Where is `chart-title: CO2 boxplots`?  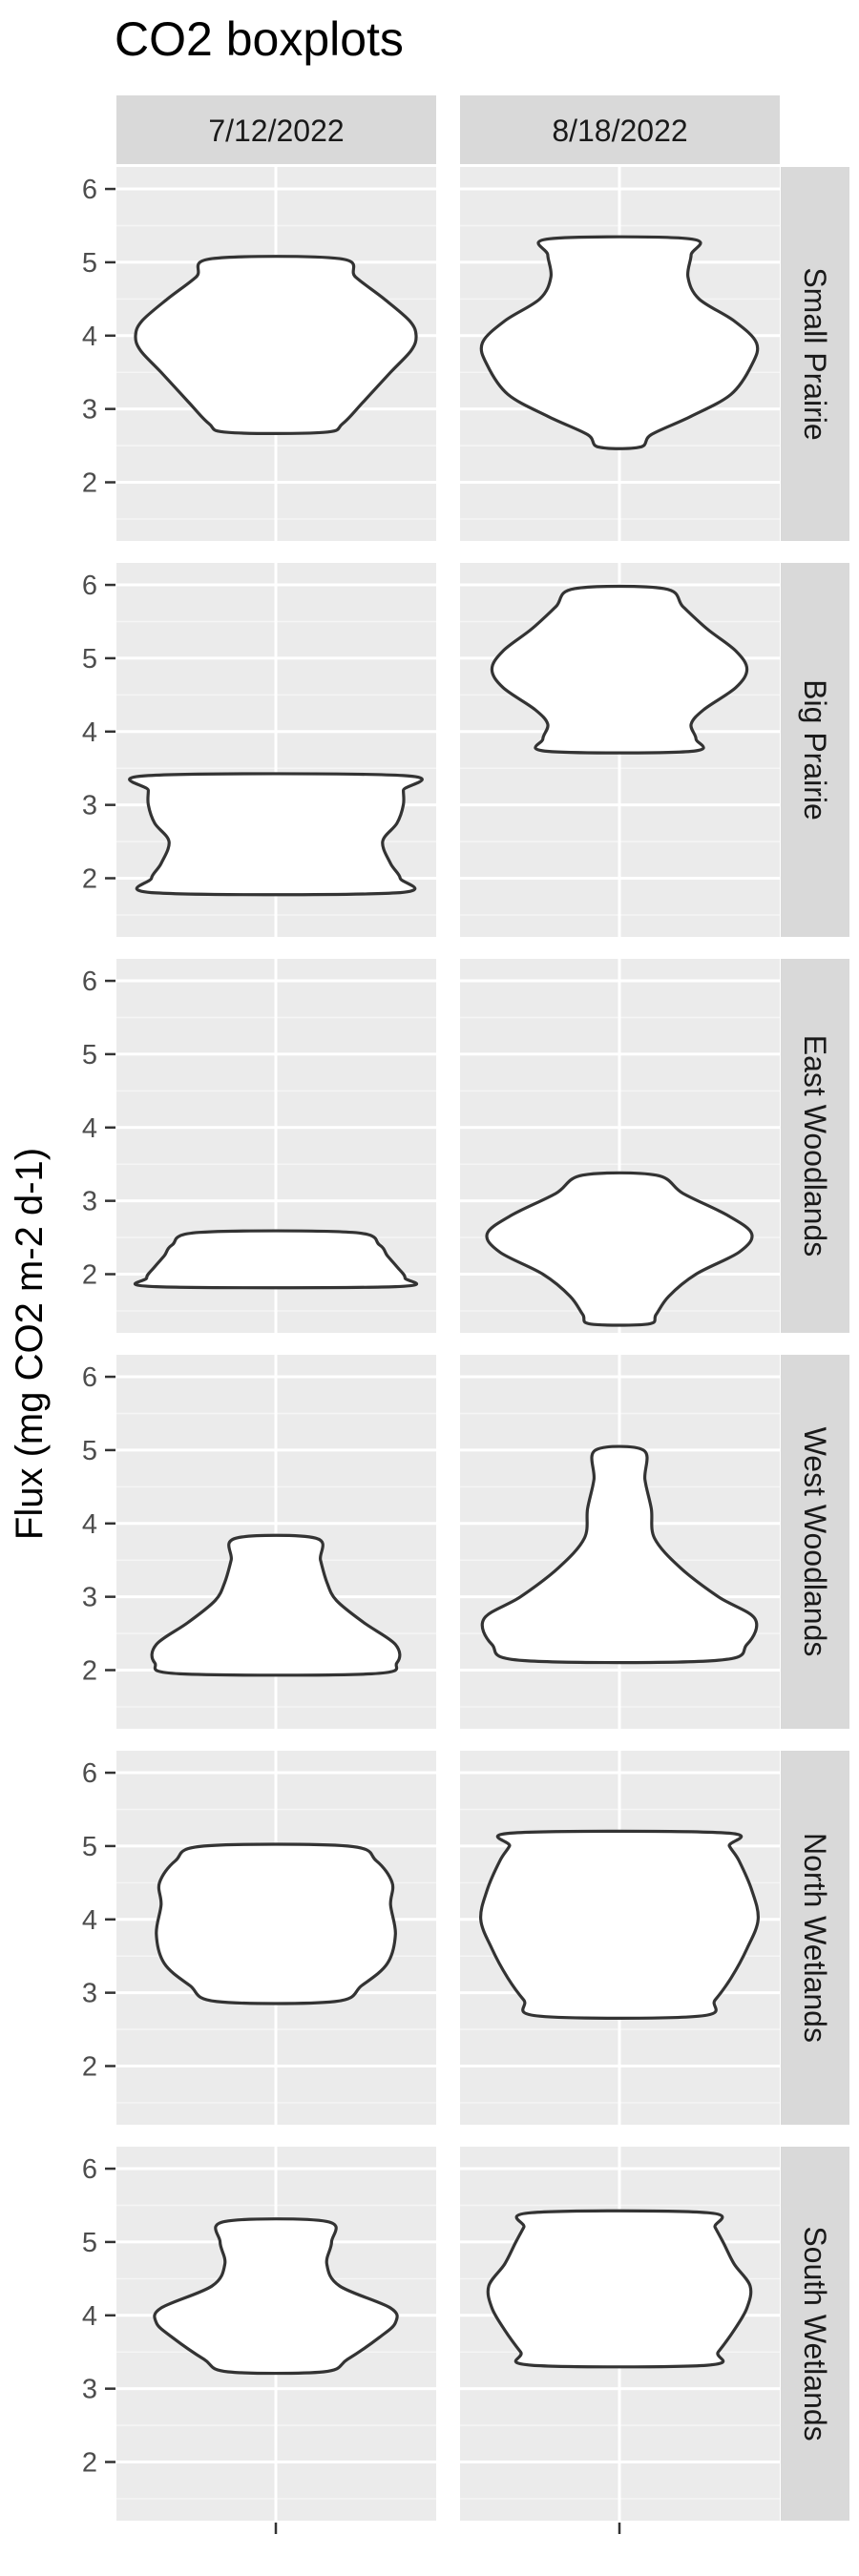
chart-title: CO2 boxplots is located at coordinates (259, 39).